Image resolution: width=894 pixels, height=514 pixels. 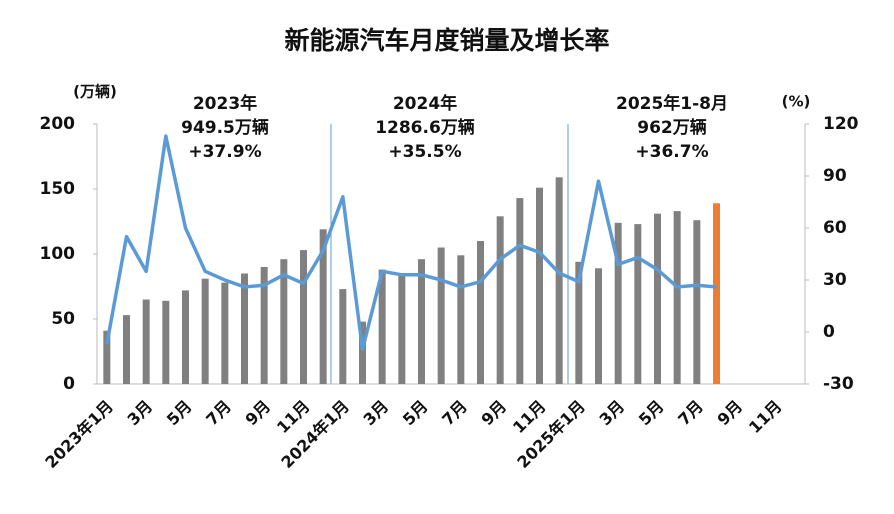 I want to click on y2-tick-label: 60, so click(x=835, y=228).